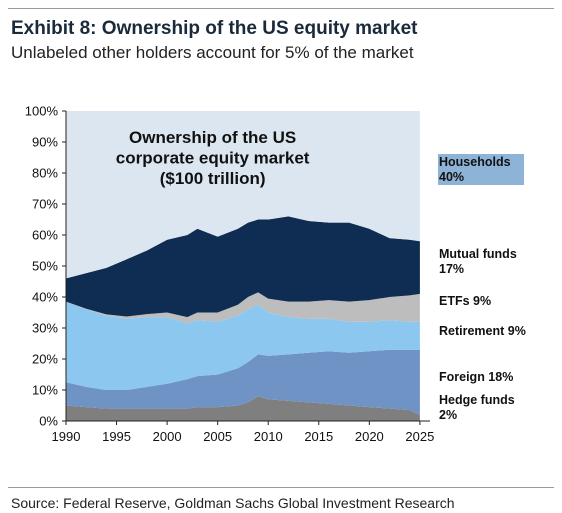 This screenshot has height=513, width=562. What do you see at coordinates (268, 436) in the screenshot?
I see `x-tick-label-4: 2010` at bounding box center [268, 436].